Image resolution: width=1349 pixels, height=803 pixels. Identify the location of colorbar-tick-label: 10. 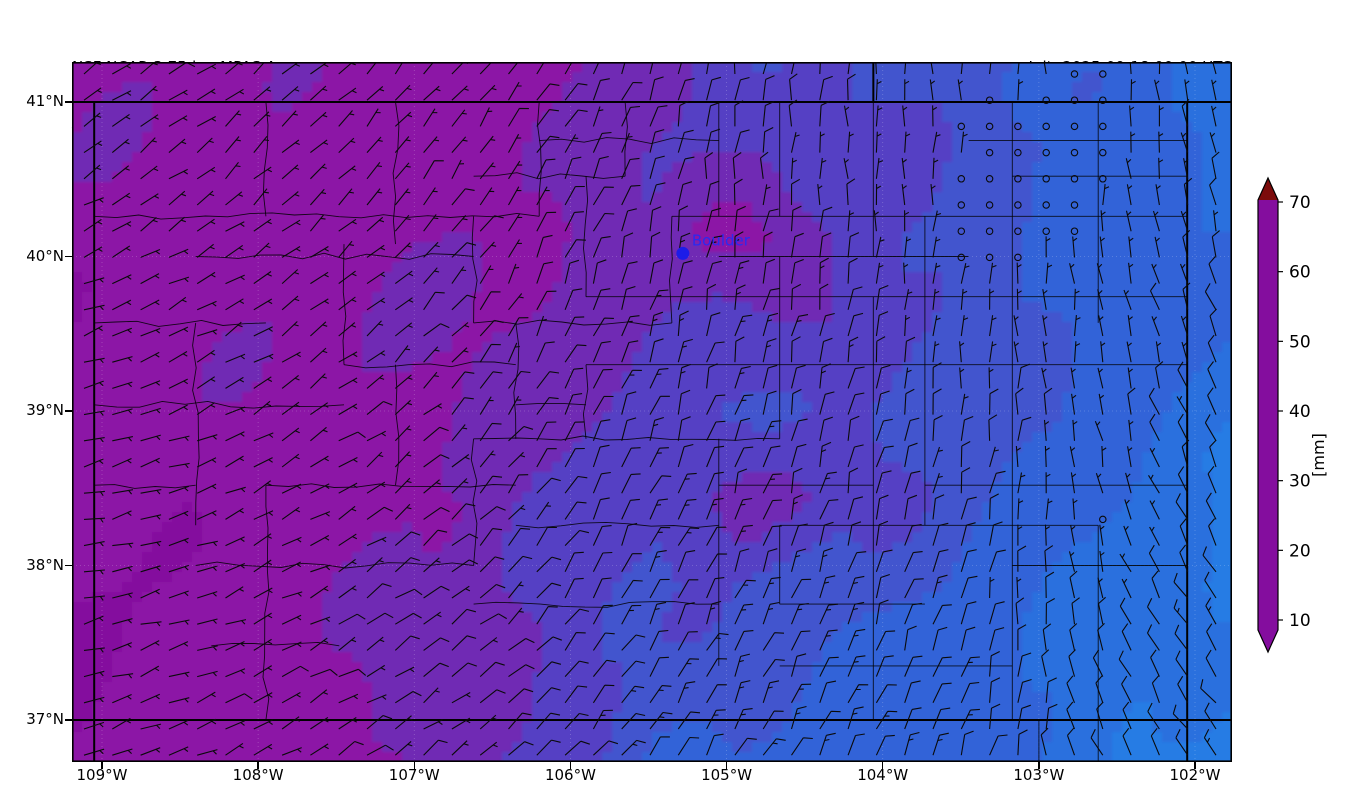
(1300, 621).